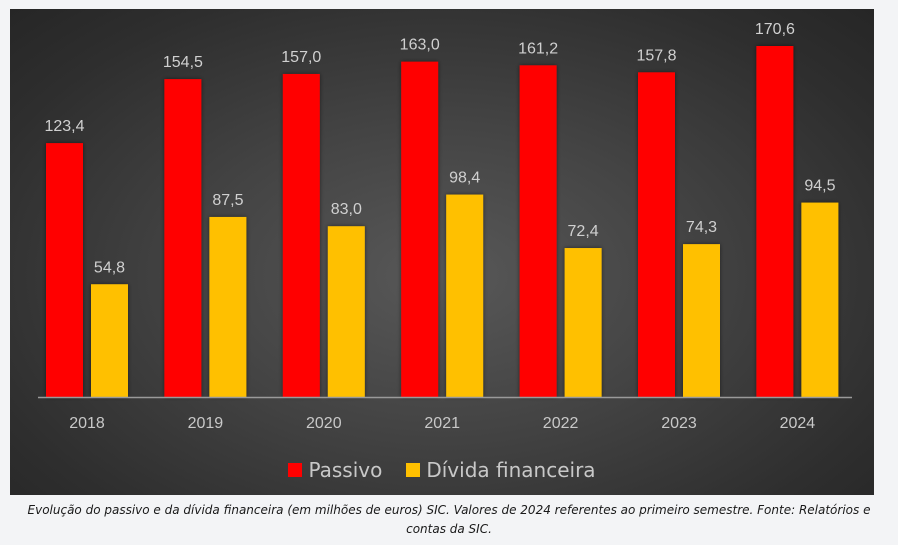 The height and width of the screenshot is (545, 898). Describe the element at coordinates (420, 229) in the screenshot. I see `bar-passivo-2021` at that location.